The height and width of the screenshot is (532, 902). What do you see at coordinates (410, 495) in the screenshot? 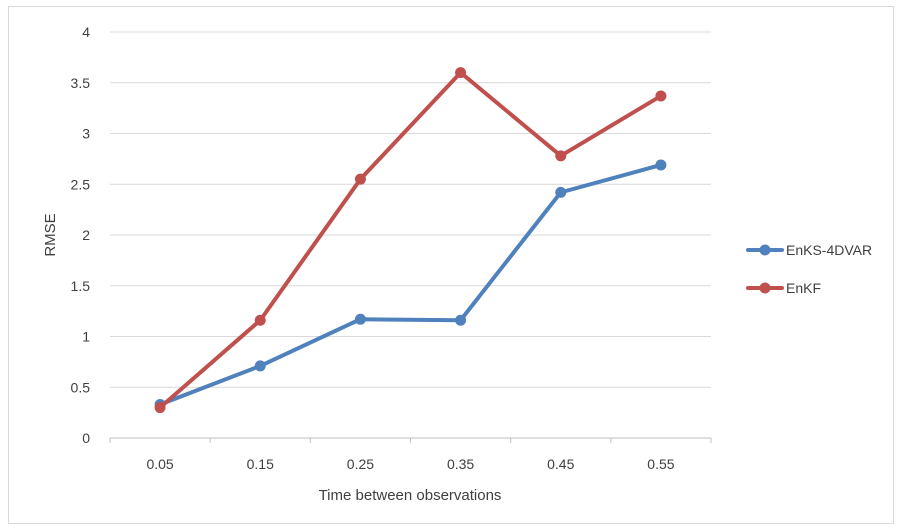
I see `x-axis-title: Time between observations` at bounding box center [410, 495].